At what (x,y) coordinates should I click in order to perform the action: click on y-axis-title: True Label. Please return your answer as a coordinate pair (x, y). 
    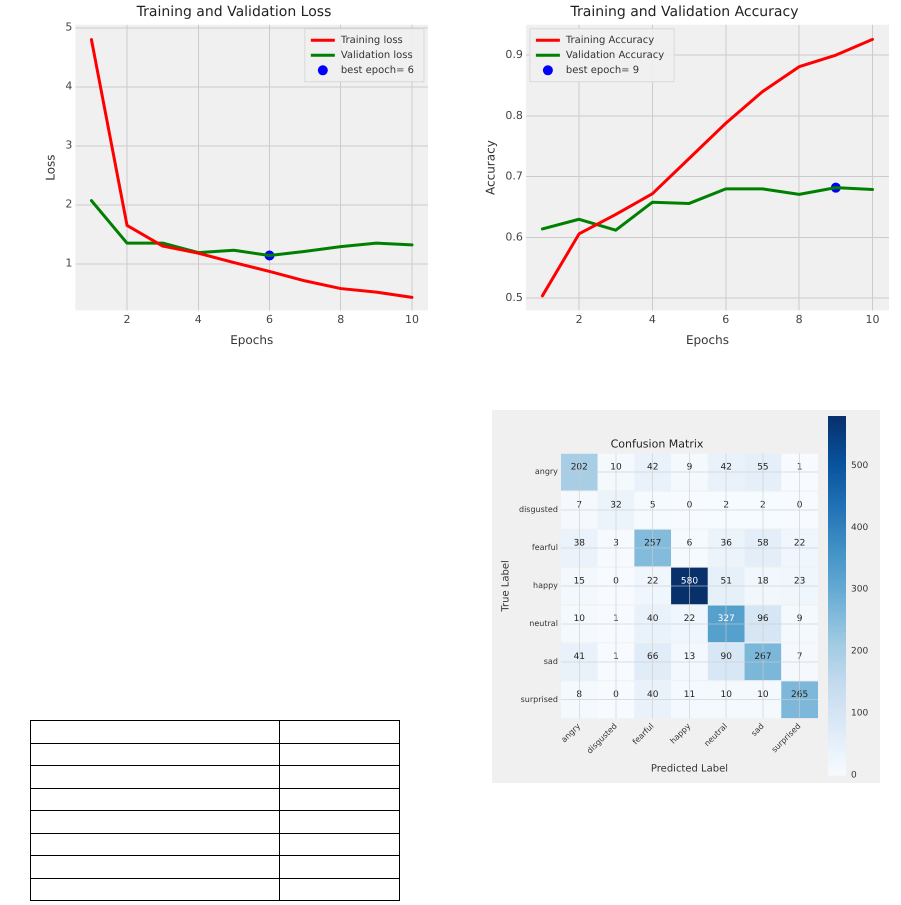
    Looking at the image, I should click on (506, 586).